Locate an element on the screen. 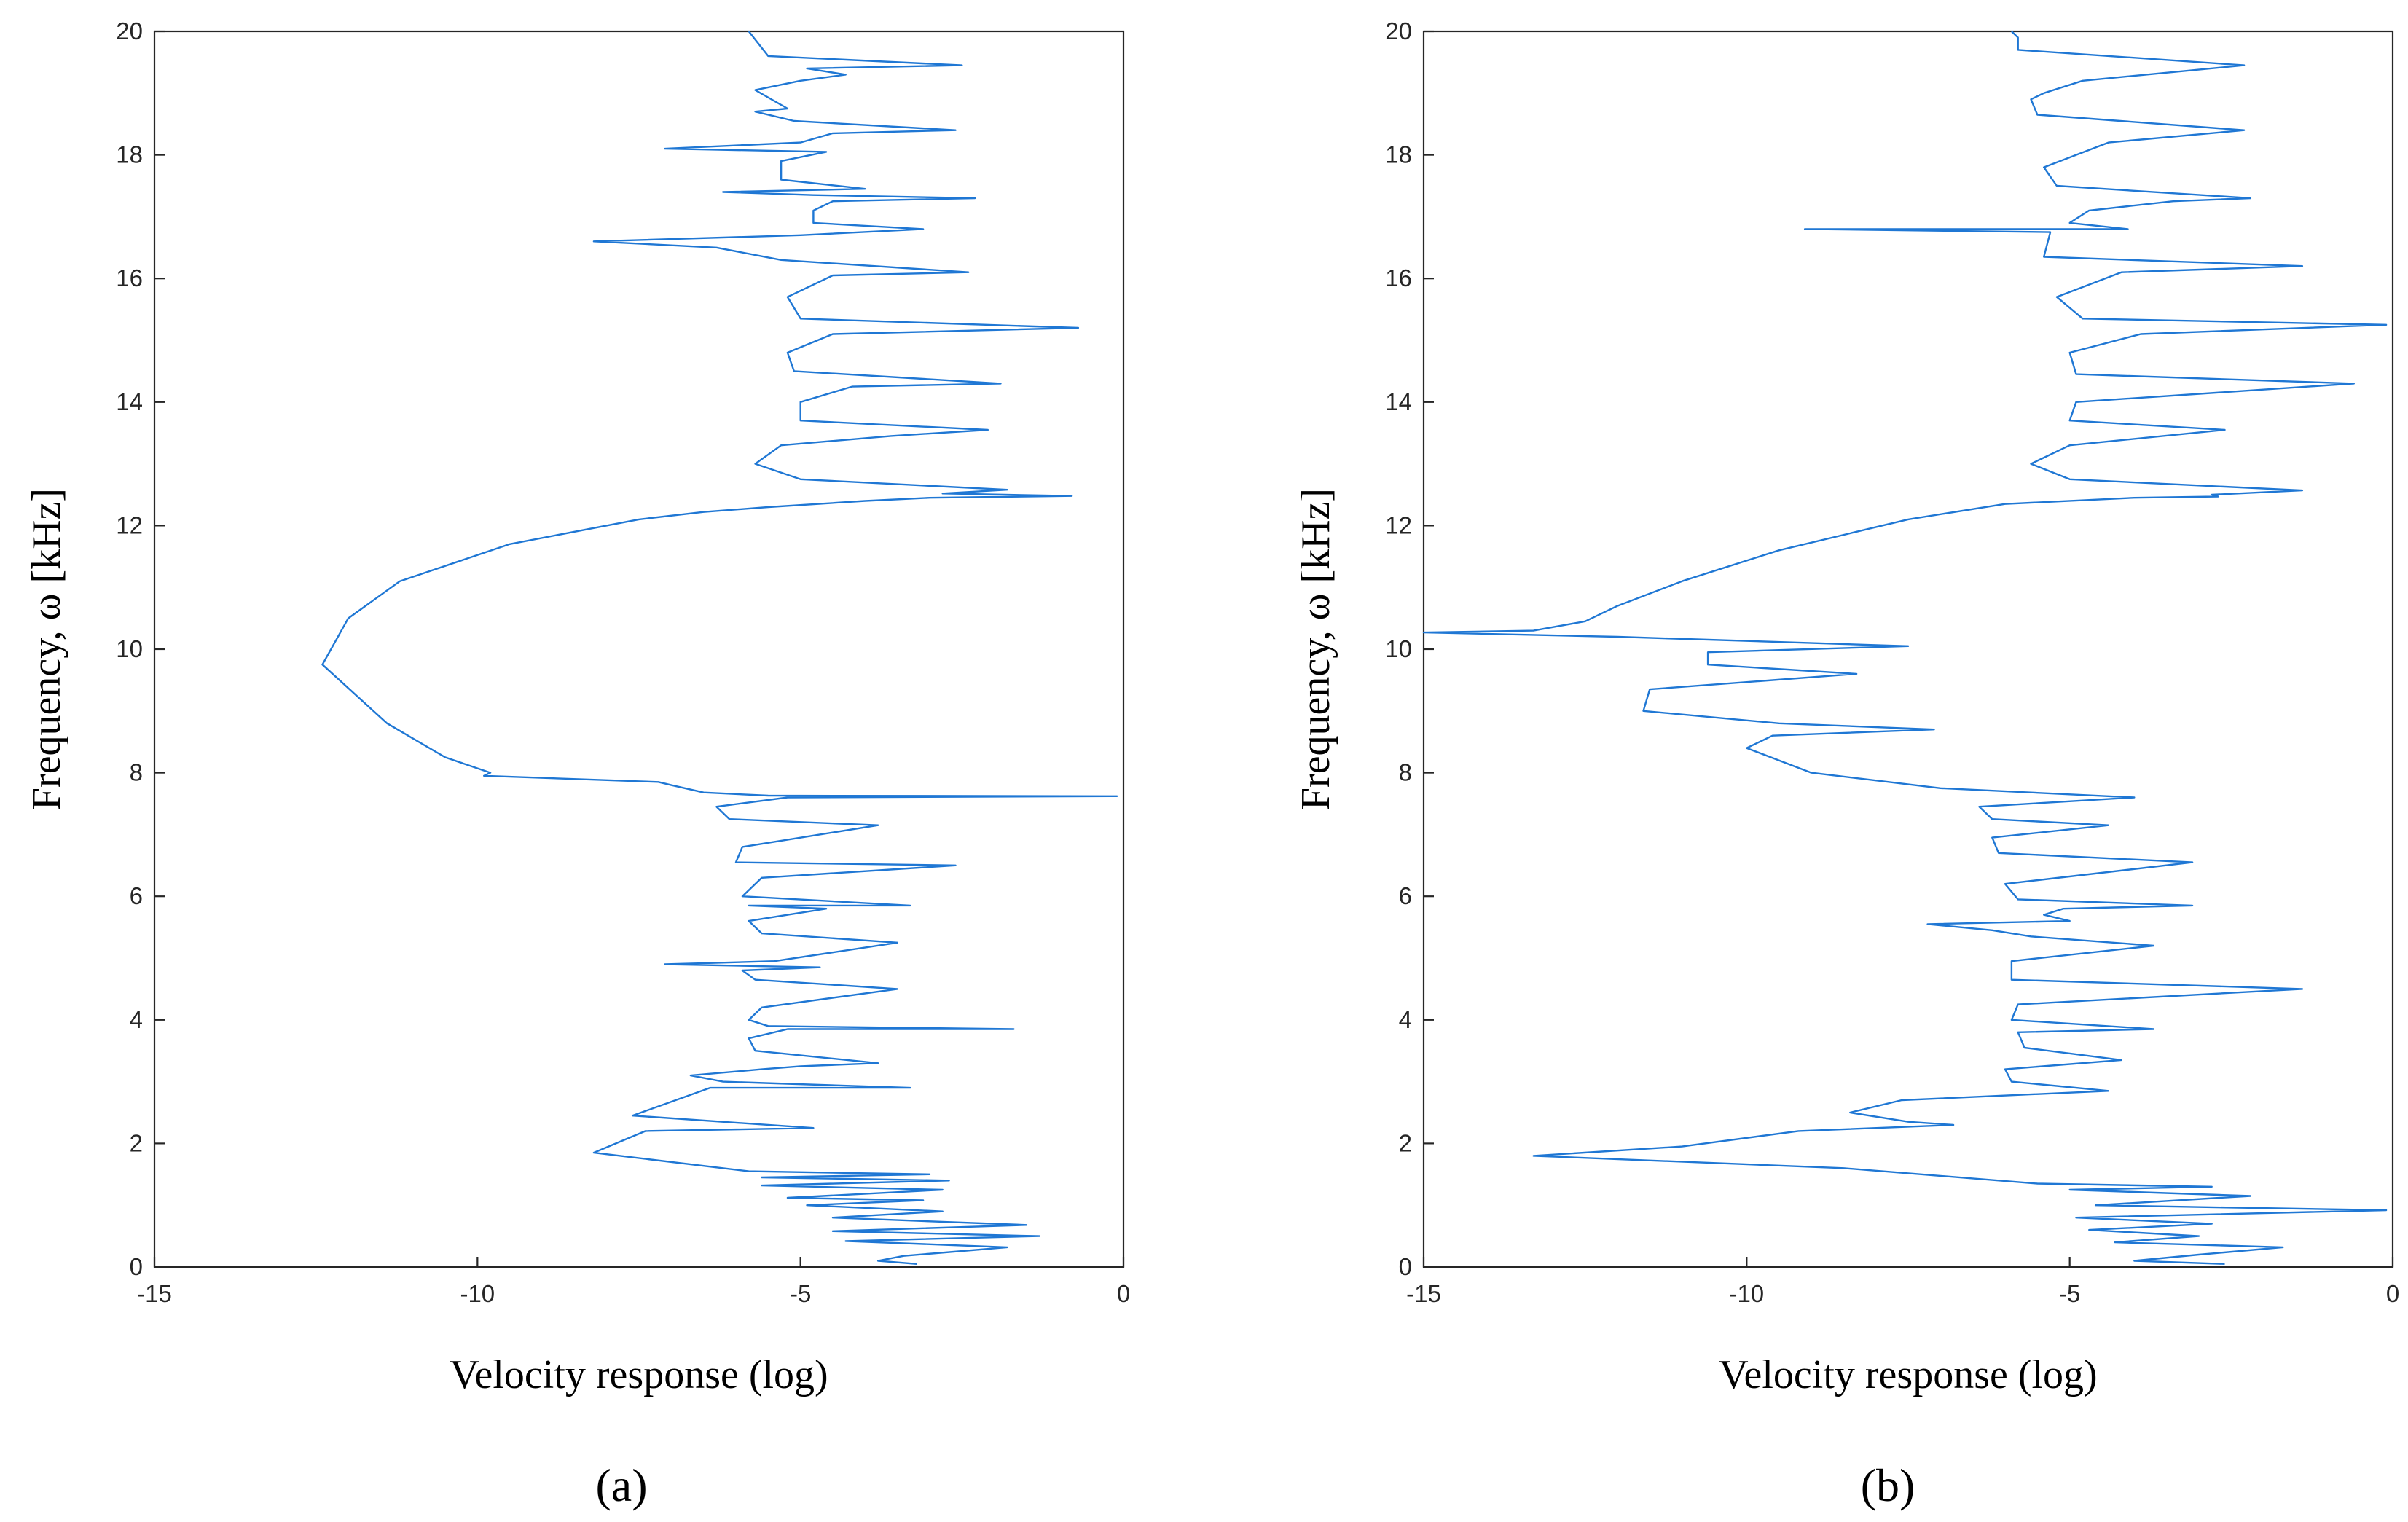 The width and height of the screenshot is (2408, 1522). panel-label: (a) is located at coordinates (621, 1485).